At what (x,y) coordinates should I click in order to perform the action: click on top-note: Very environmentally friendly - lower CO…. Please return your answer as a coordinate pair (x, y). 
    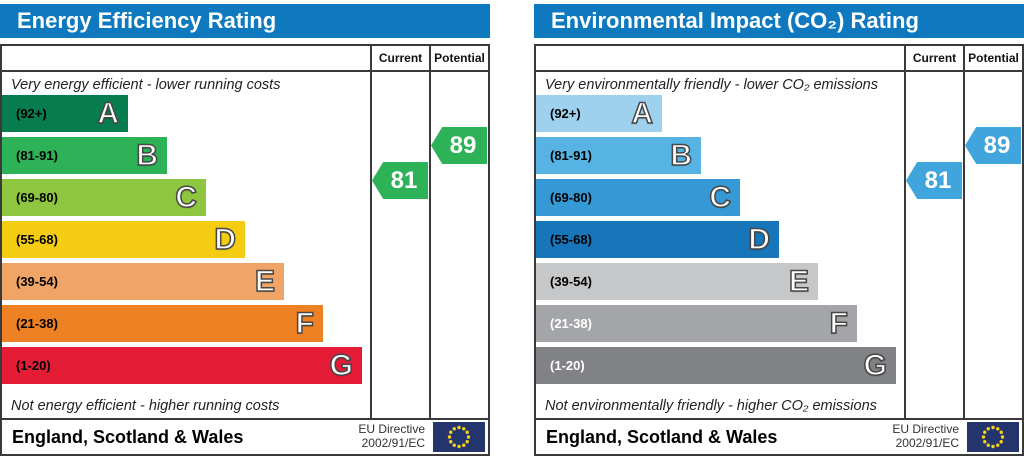
    Looking at the image, I should click on (711, 85).